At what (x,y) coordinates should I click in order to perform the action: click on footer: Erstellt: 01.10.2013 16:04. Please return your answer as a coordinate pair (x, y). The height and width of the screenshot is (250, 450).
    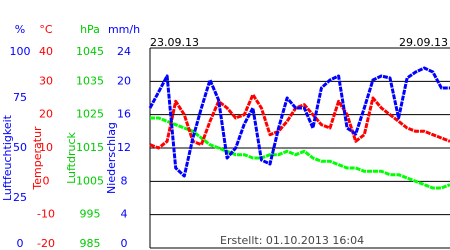
    Looking at the image, I should click on (292, 240).